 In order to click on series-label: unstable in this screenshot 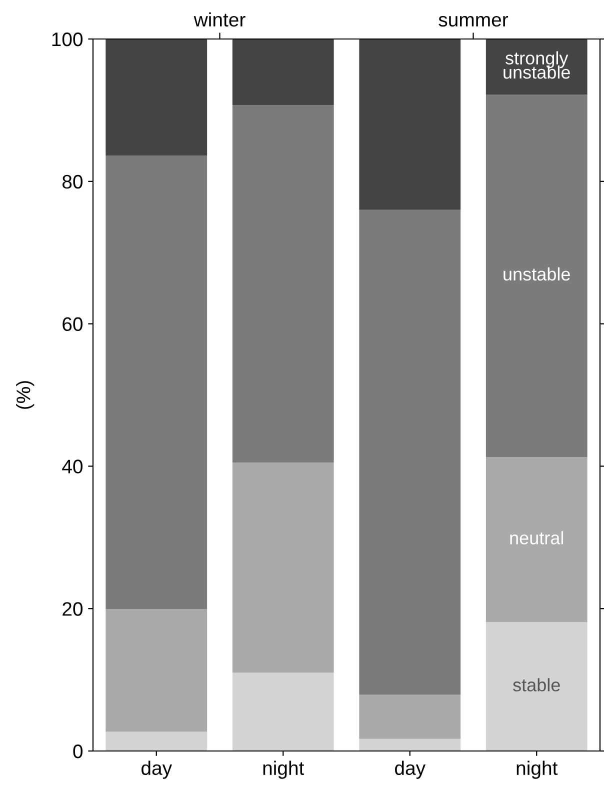, I will do `click(537, 274)`.